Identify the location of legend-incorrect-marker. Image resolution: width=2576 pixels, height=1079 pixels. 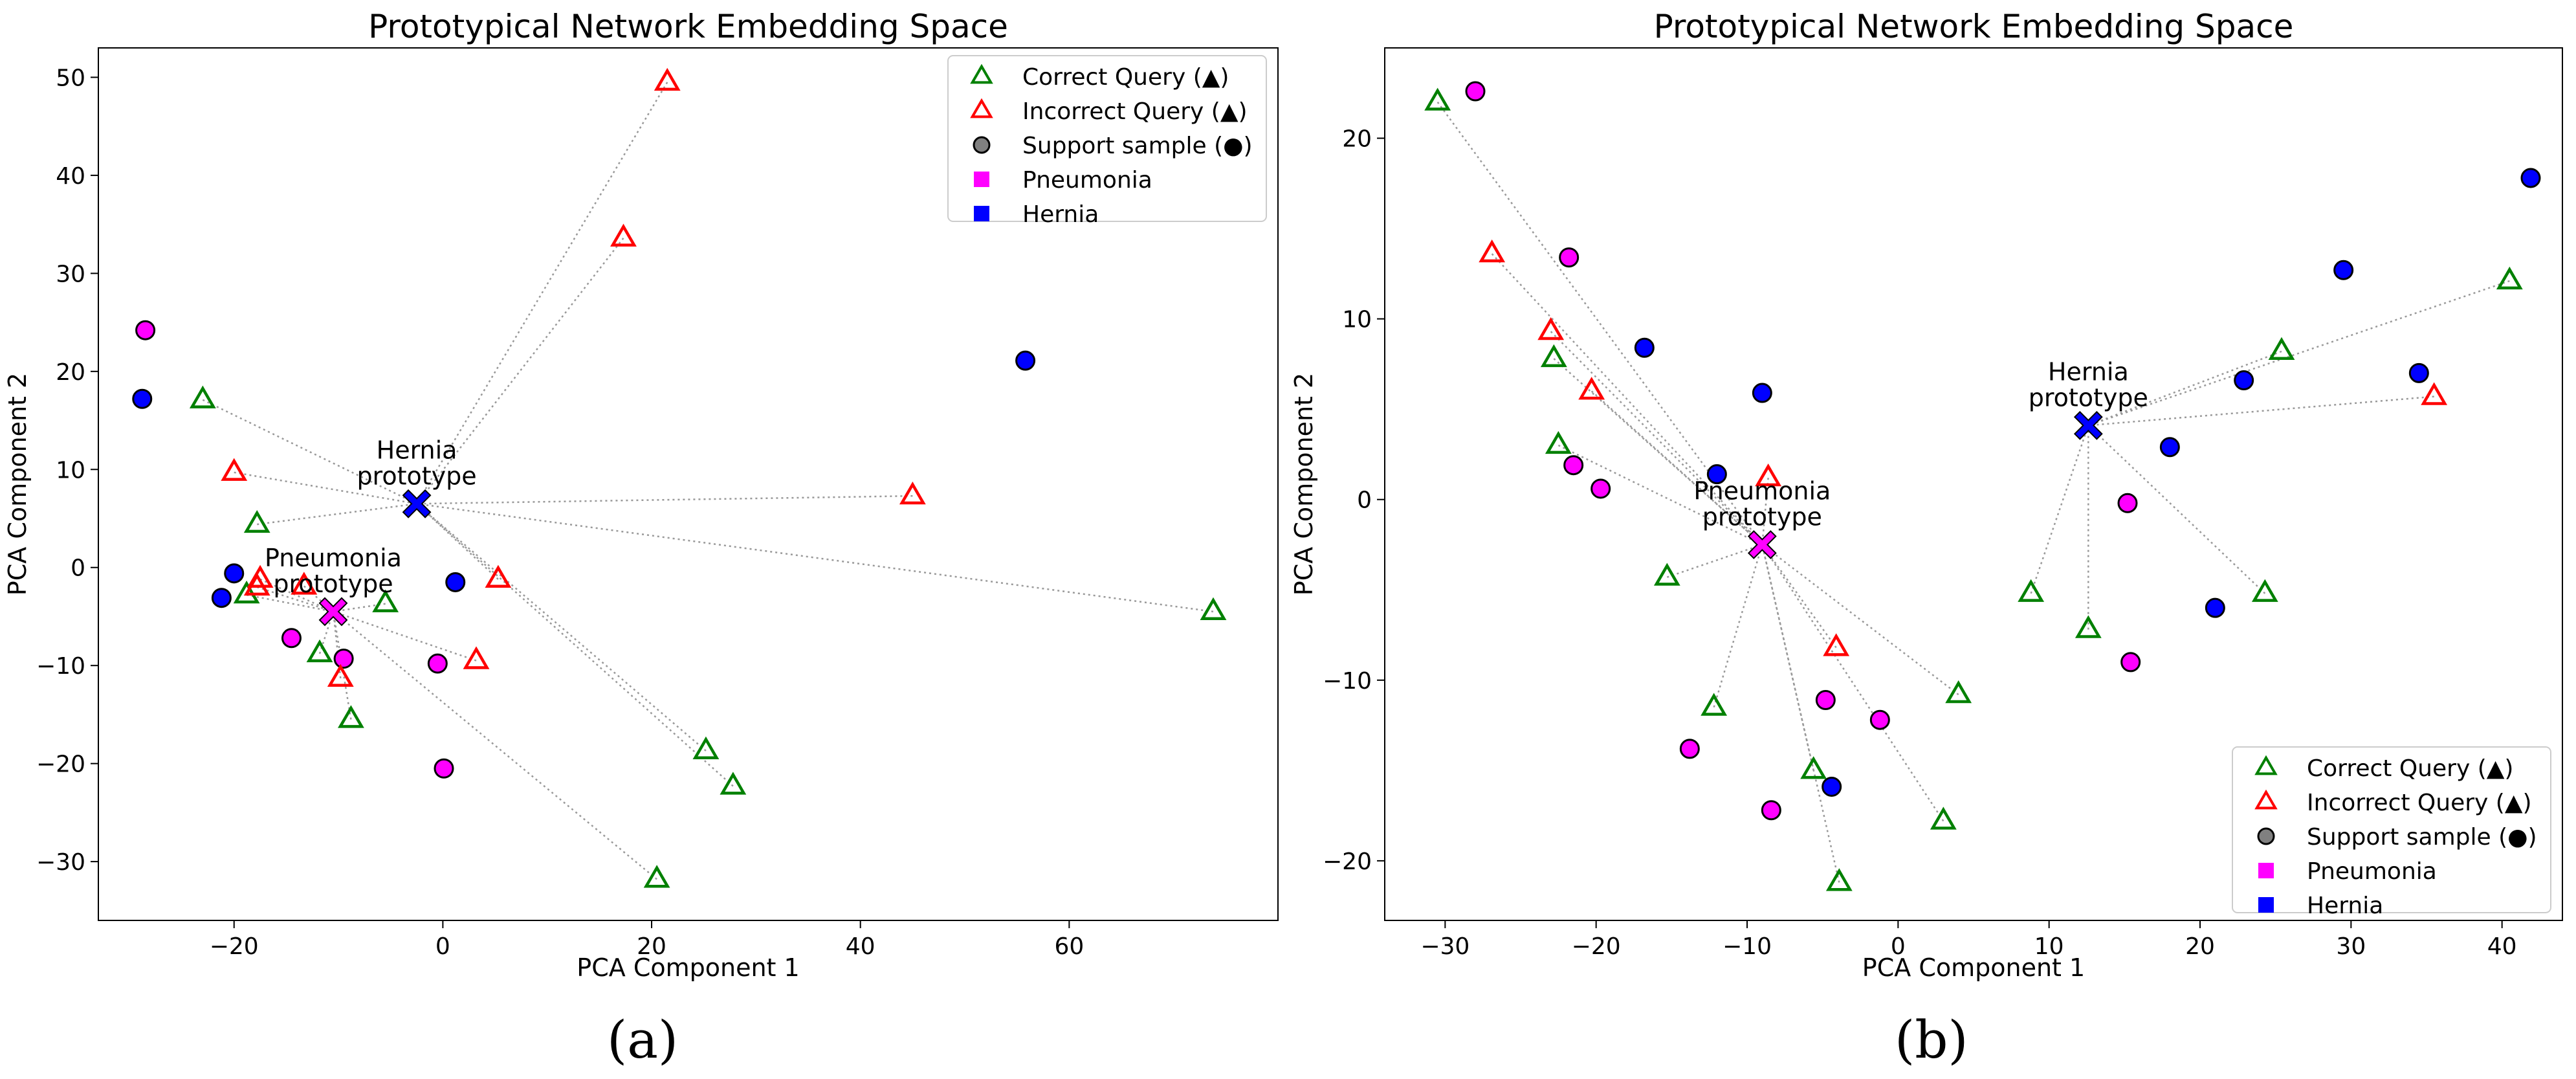
(2266, 799).